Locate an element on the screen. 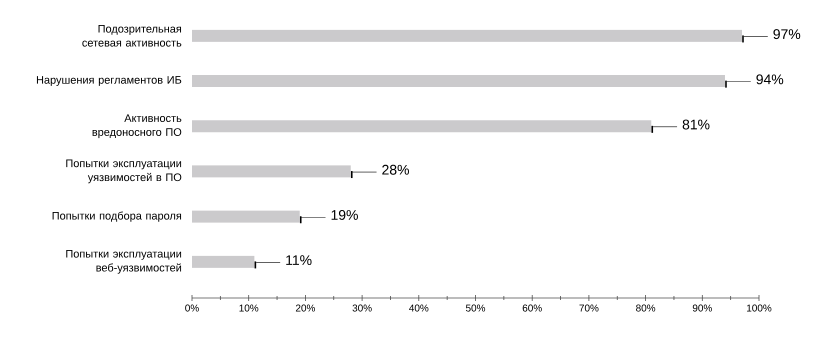  data-label: 81% is located at coordinates (696, 125).